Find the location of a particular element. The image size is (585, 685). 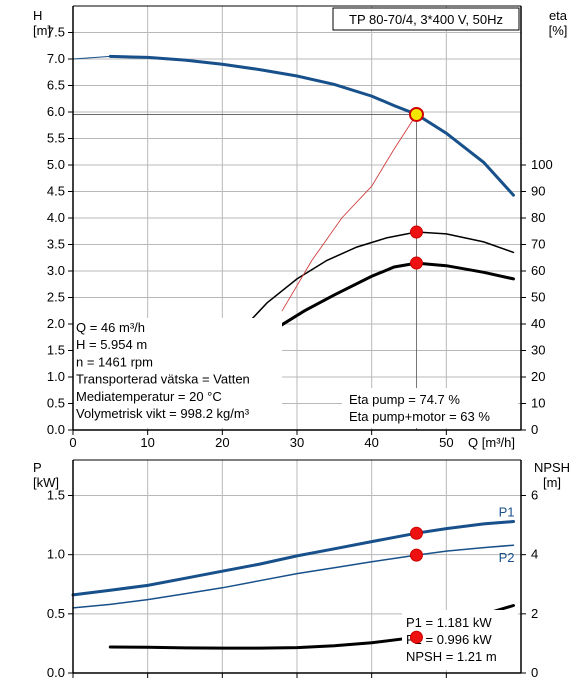

power-label: NPSH = 1.21 m is located at coordinates (451, 656).